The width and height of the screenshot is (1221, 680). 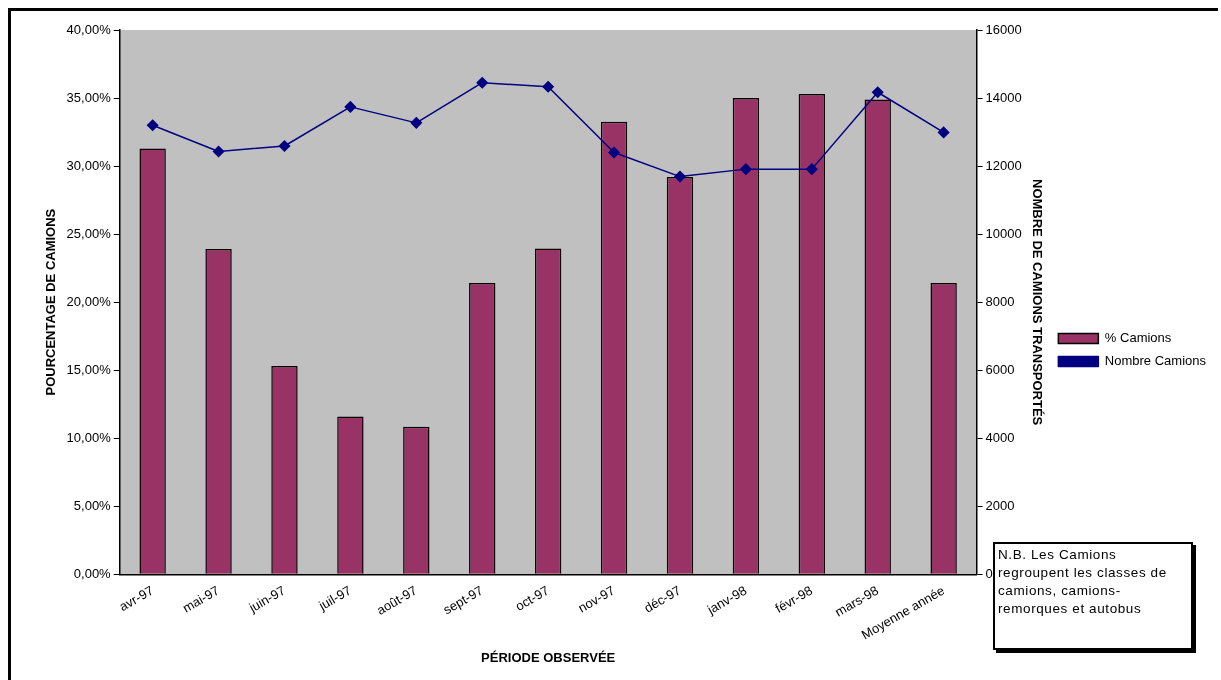 I want to click on x-axis-title: PÉRIODE OBSERVÉE, so click(x=548, y=657).